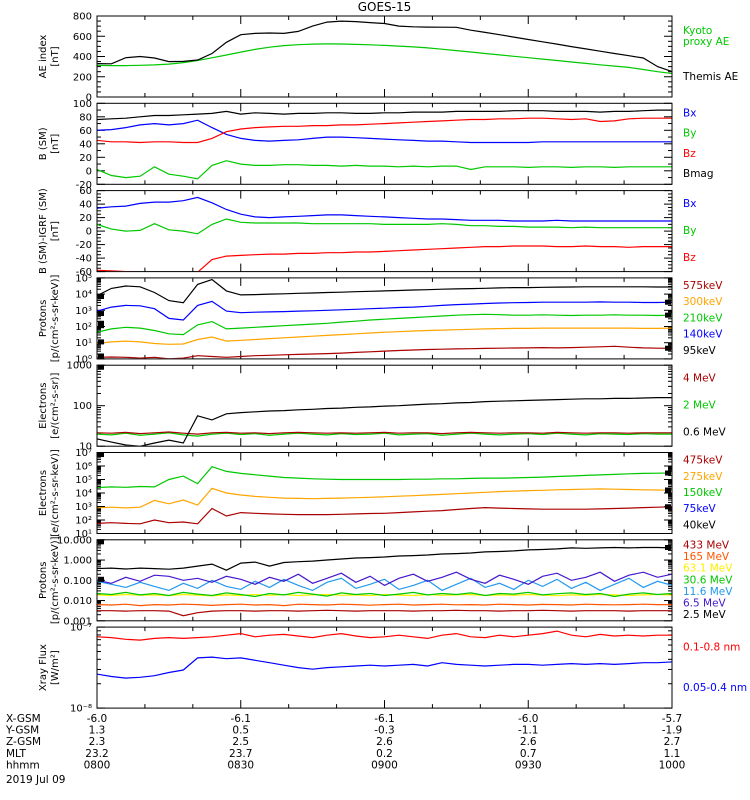 Image resolution: width=750 pixels, height=800 pixels. Describe the element at coordinates (384, 7) in the screenshot. I see `page-title: GOES-15` at that location.